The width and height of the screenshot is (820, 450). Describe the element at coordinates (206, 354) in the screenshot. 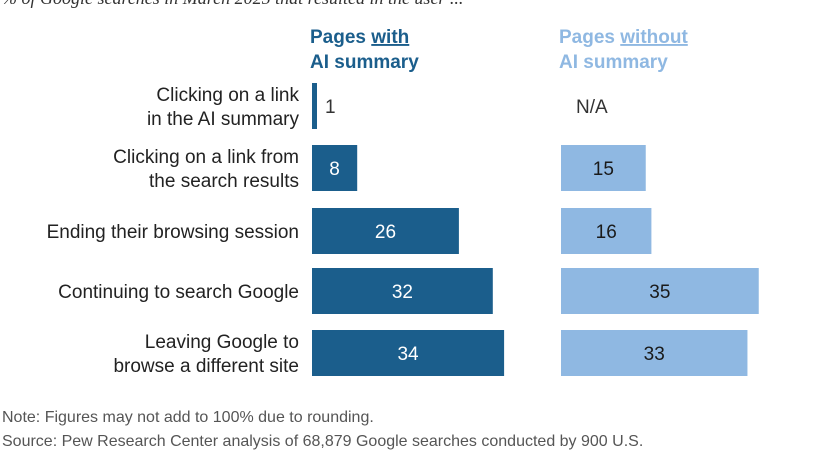

I see `category-label-5: Leaving Google to browse a different site` at that location.